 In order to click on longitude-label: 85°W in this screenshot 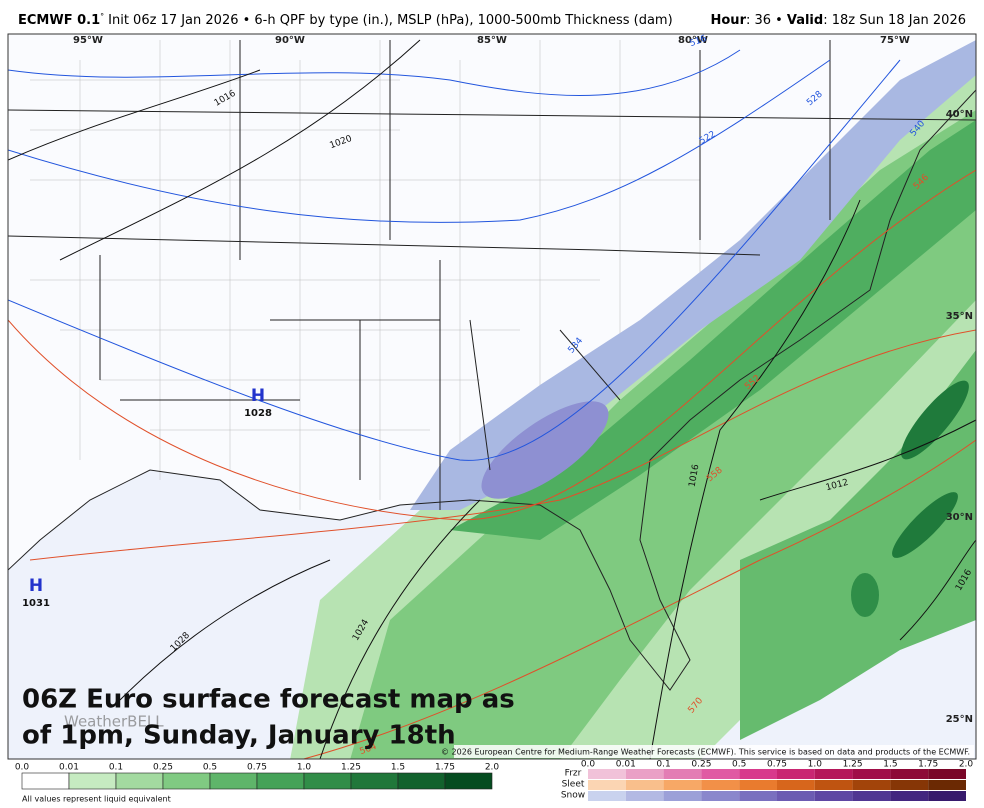, I will do `click(492, 40)`.